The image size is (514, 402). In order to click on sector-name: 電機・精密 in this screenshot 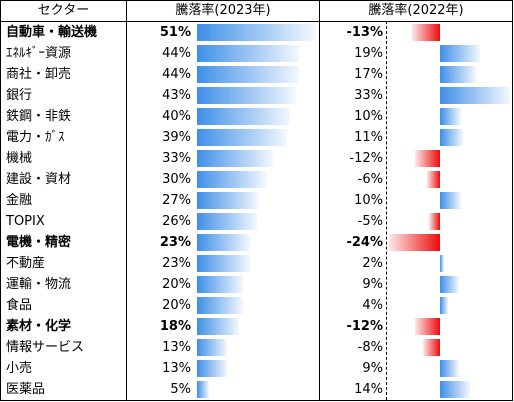, I will do `click(39, 242)`.